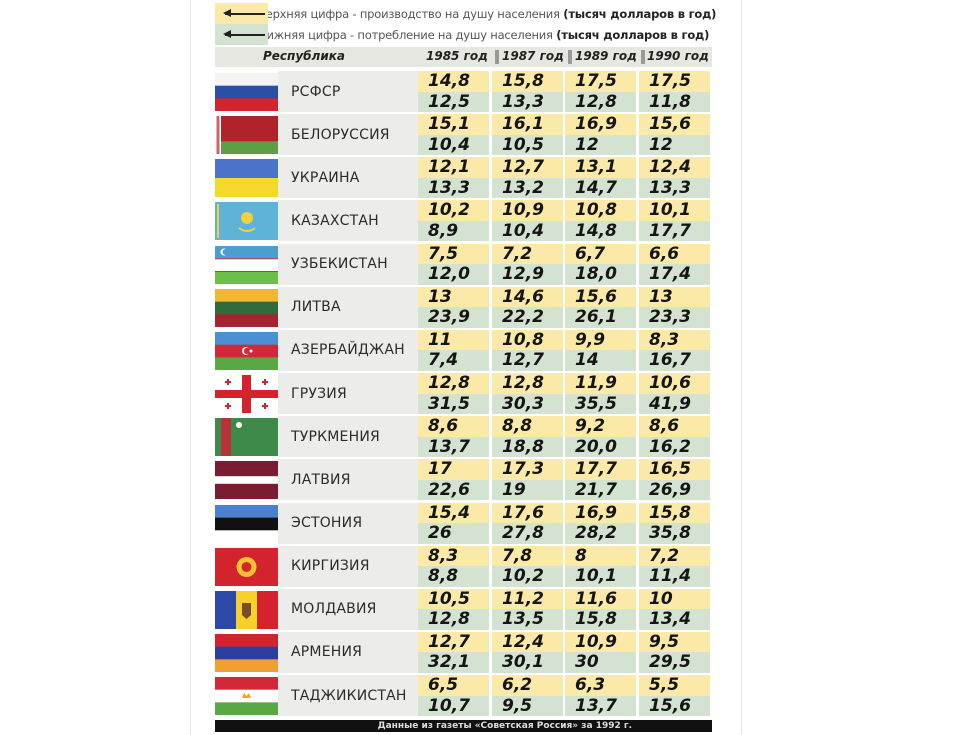 The width and height of the screenshot is (978, 735). Describe the element at coordinates (674, 81) in the screenshot. I see `production-value: 17,5` at that location.